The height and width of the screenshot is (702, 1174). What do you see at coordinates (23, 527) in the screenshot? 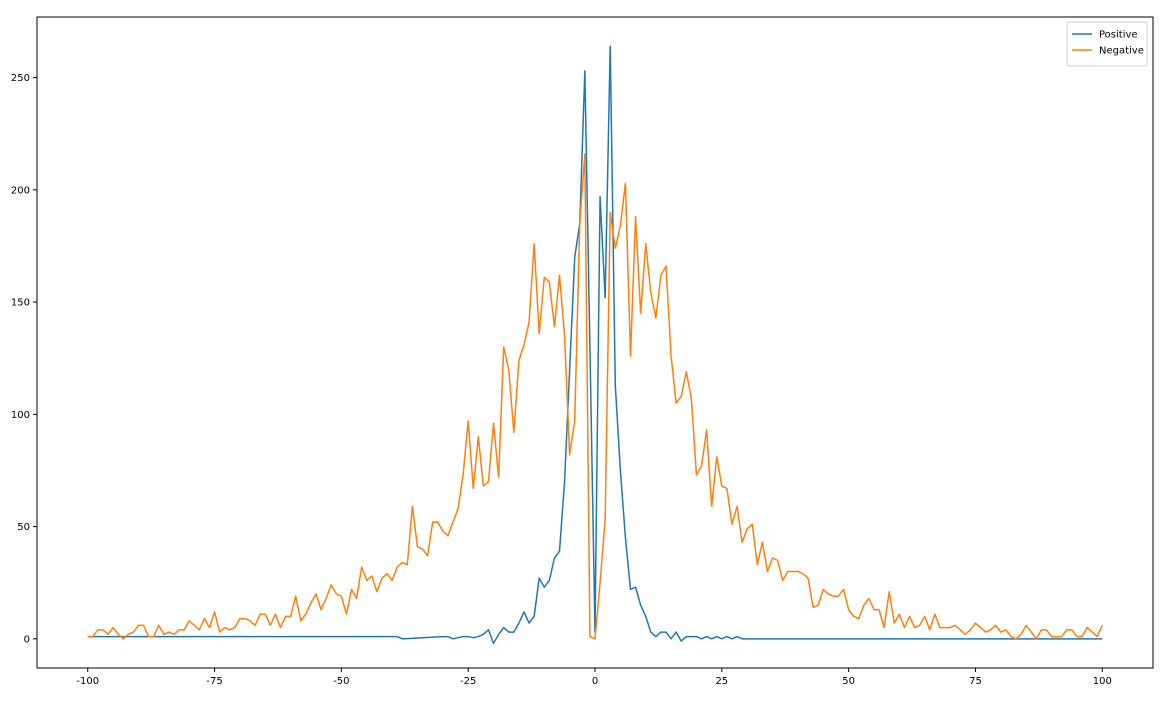
I see `y-tick-label: 50` at bounding box center [23, 527].